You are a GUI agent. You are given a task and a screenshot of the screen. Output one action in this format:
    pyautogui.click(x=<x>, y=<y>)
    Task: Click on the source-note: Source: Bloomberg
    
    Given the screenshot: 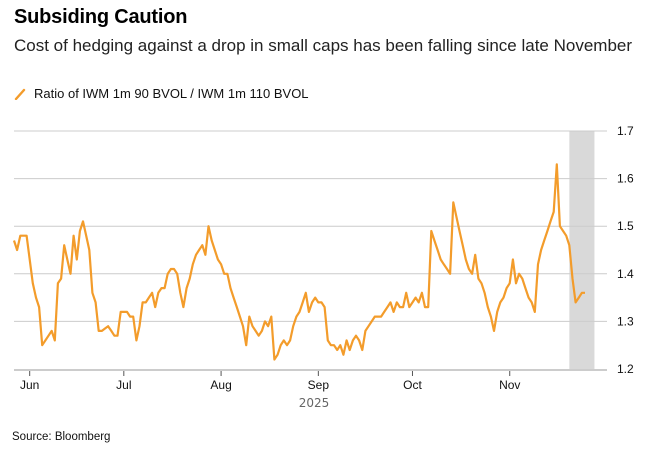 What is the action you would take?
    pyautogui.click(x=61, y=437)
    